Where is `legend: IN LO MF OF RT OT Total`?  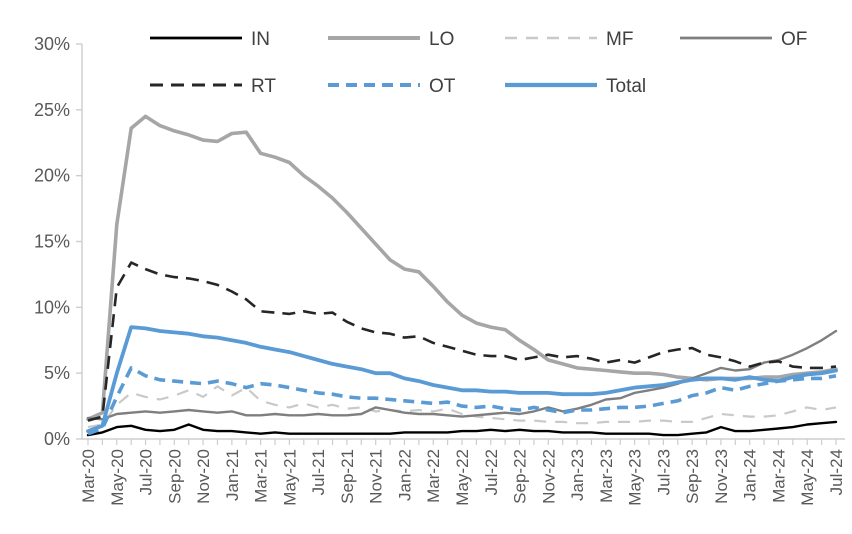
legend: IN LO MF OF RT OT Total is located at coordinates (478, 63).